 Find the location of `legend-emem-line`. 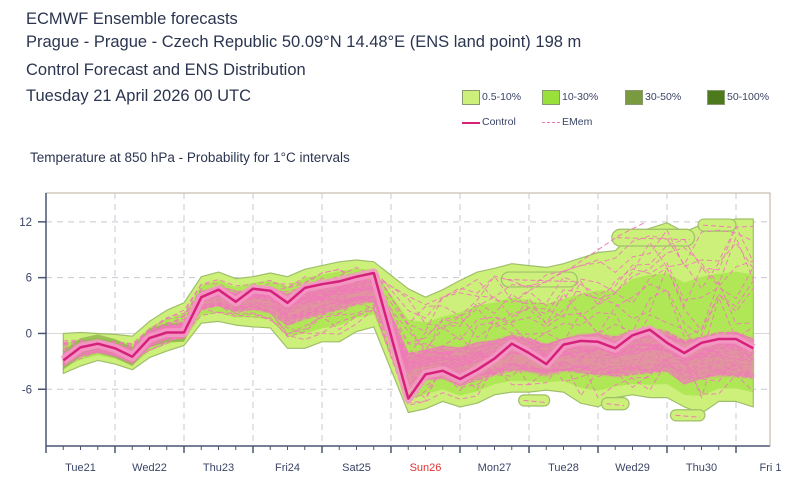

legend-emem-line is located at coordinates (551, 122).